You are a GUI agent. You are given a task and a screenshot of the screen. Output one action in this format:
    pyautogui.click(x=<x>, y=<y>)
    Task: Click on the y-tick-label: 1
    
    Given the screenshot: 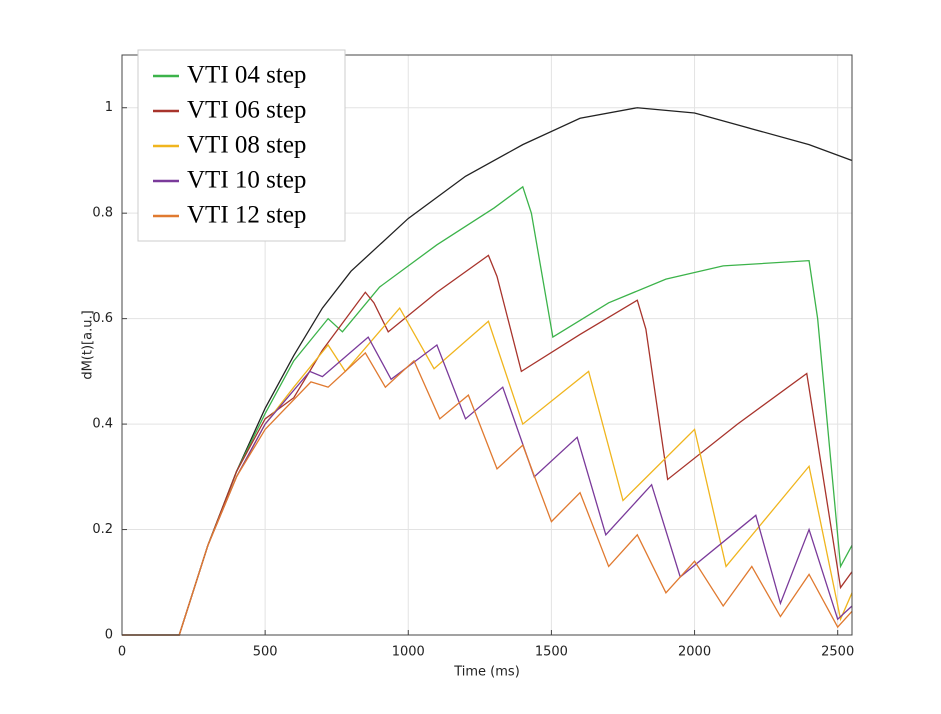 What is the action you would take?
    pyautogui.click(x=109, y=107)
    